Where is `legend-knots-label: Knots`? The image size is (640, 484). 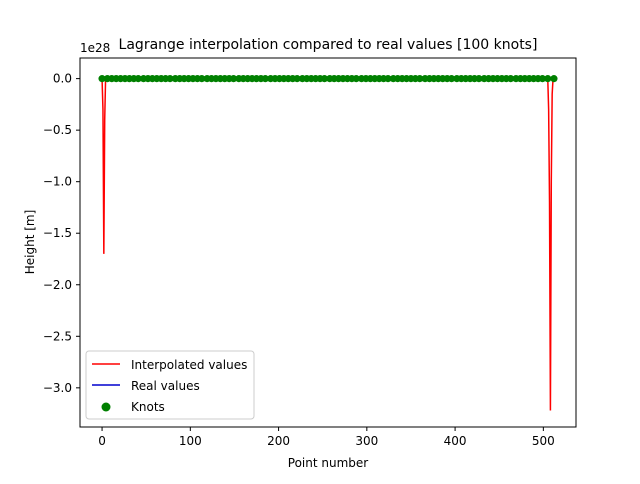
legend-knots-label: Knots is located at coordinates (148, 407).